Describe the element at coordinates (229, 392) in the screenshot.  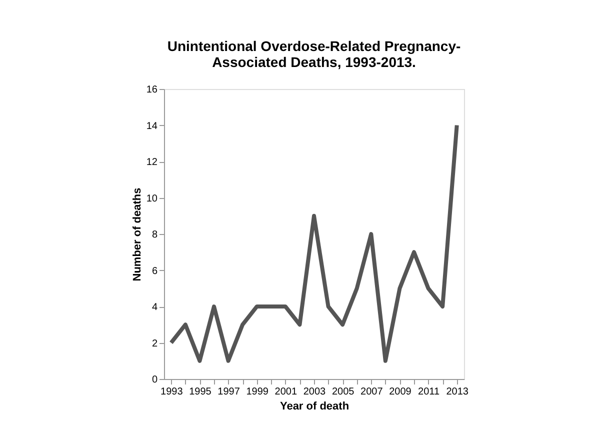
I see `x-tick-label: 1997` at that location.